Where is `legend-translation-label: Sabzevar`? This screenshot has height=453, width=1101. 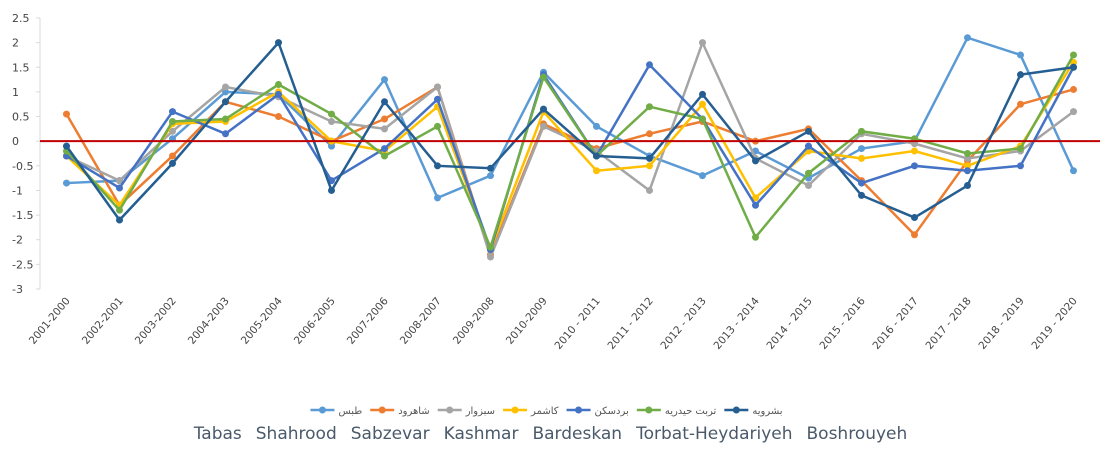
legend-translation-label: Sabzevar is located at coordinates (390, 434).